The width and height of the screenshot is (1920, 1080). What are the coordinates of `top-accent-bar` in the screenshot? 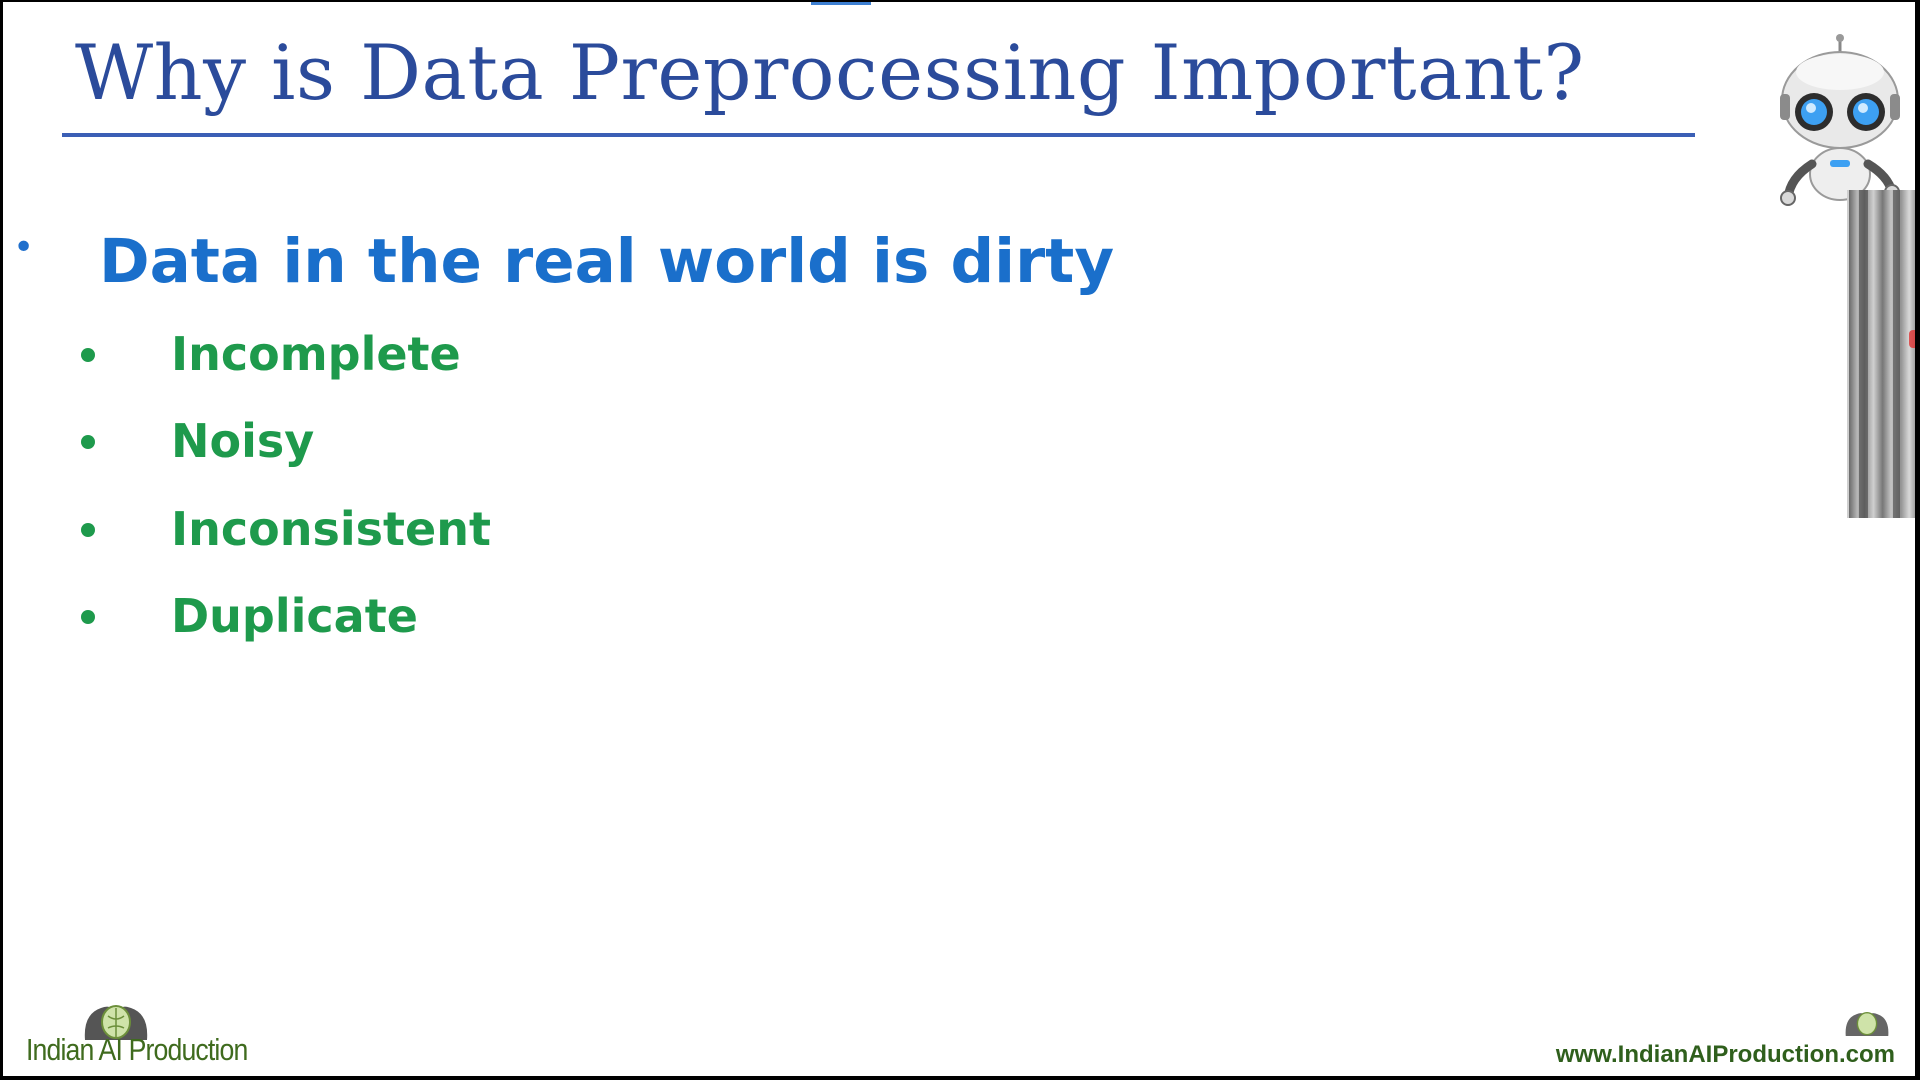 It's located at (841, 3).